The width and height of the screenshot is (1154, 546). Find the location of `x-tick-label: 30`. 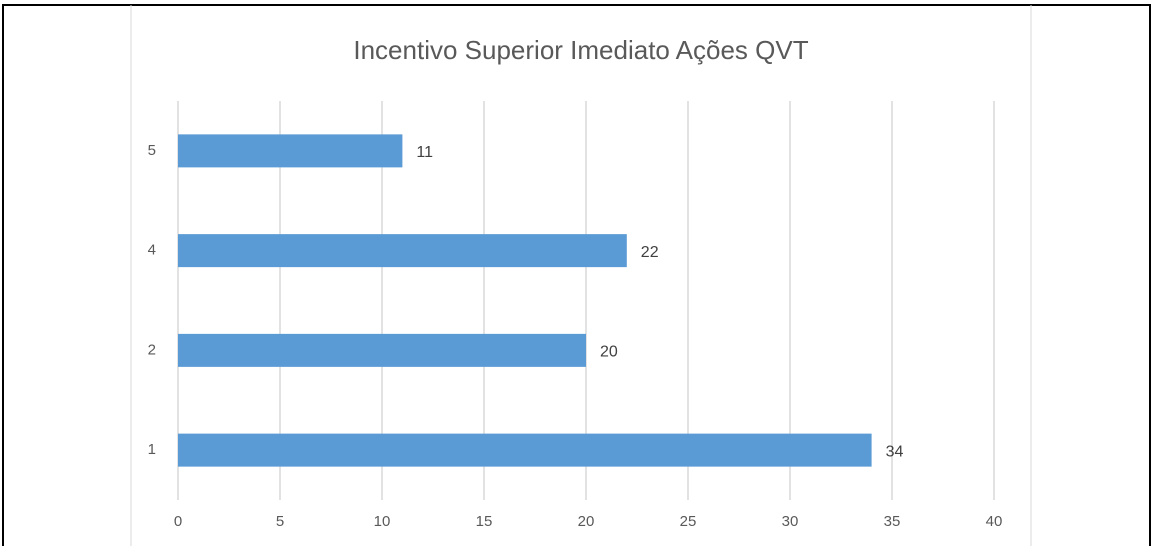

x-tick-label: 30 is located at coordinates (790, 521).